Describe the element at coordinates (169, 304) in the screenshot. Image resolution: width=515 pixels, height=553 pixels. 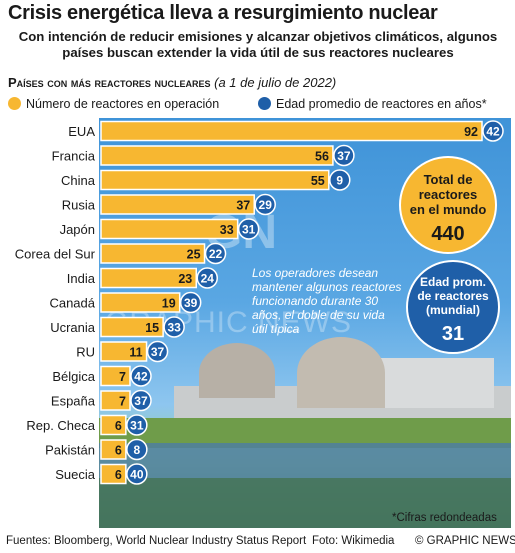
I see `bar-value-canada: 19` at that location.